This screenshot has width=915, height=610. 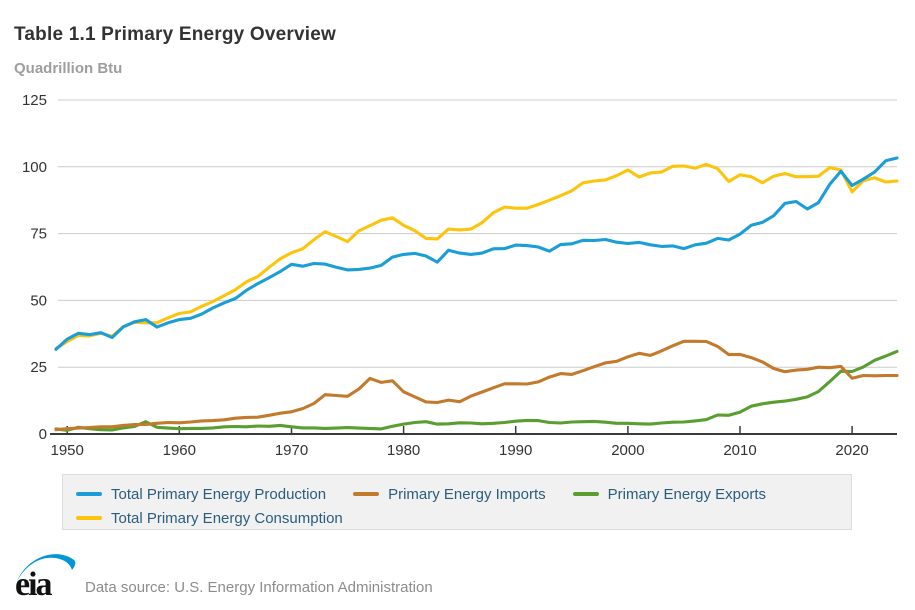 What do you see at coordinates (366, 494) in the screenshot?
I see `legend-swatch-primary-energy-imports` at bounding box center [366, 494].